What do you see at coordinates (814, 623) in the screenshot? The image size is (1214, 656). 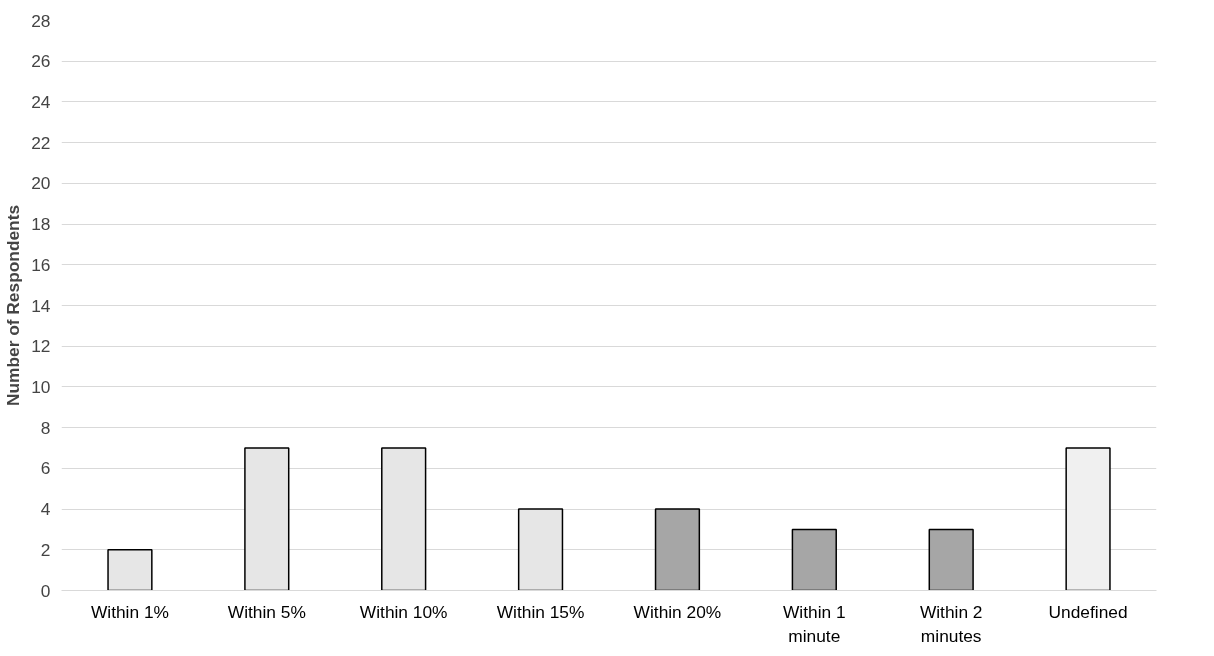 I see `x-tick-label: Within 1 minute` at bounding box center [814, 623].